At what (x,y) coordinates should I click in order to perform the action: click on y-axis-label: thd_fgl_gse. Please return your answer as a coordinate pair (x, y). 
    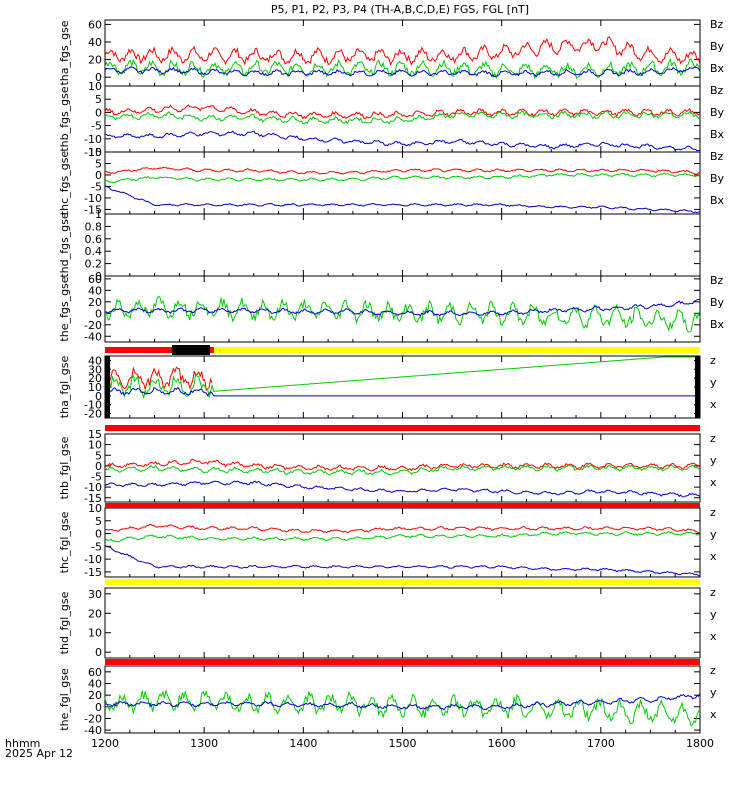
    Looking at the image, I should click on (64, 622).